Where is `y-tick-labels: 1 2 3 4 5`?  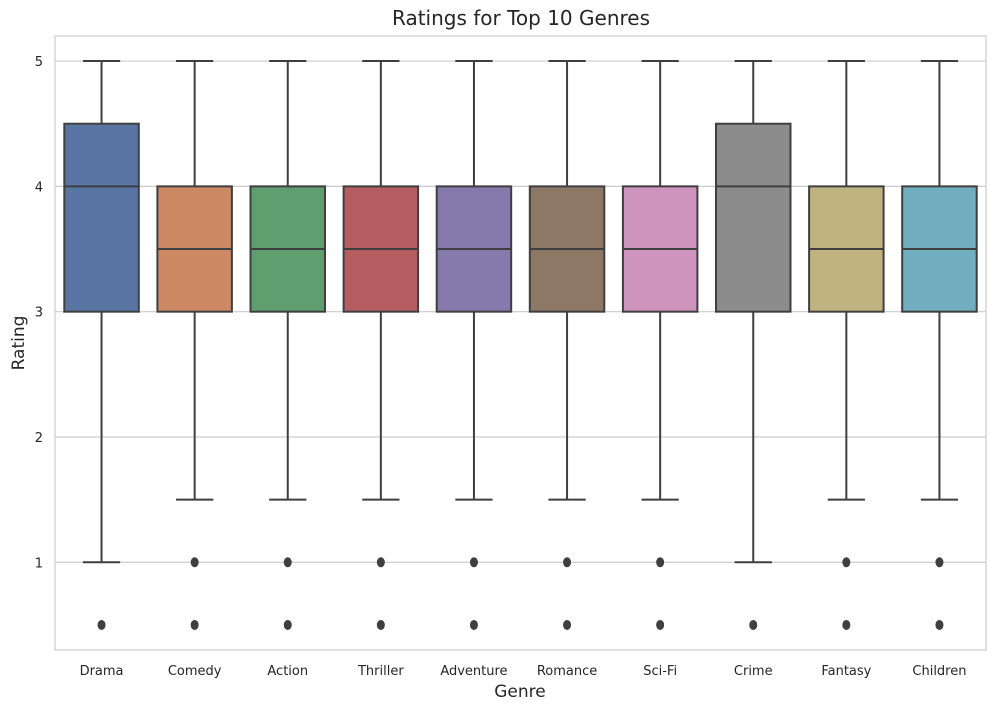 y-tick-labels: 1 2 3 4 5 is located at coordinates (39, 313).